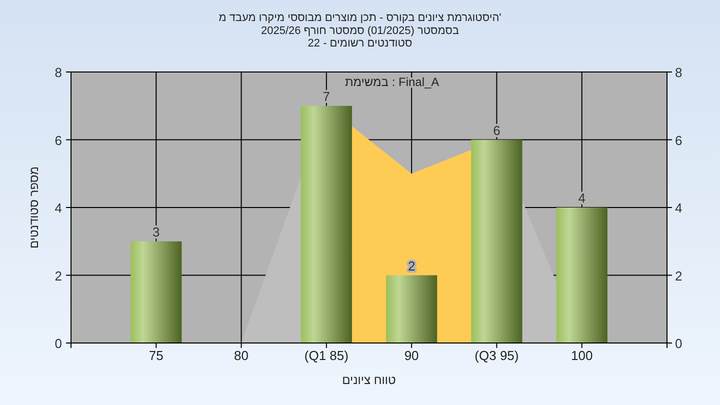 Image resolution: width=720 pixels, height=405 pixels. I want to click on y2-tick-label: 8, so click(678, 72).